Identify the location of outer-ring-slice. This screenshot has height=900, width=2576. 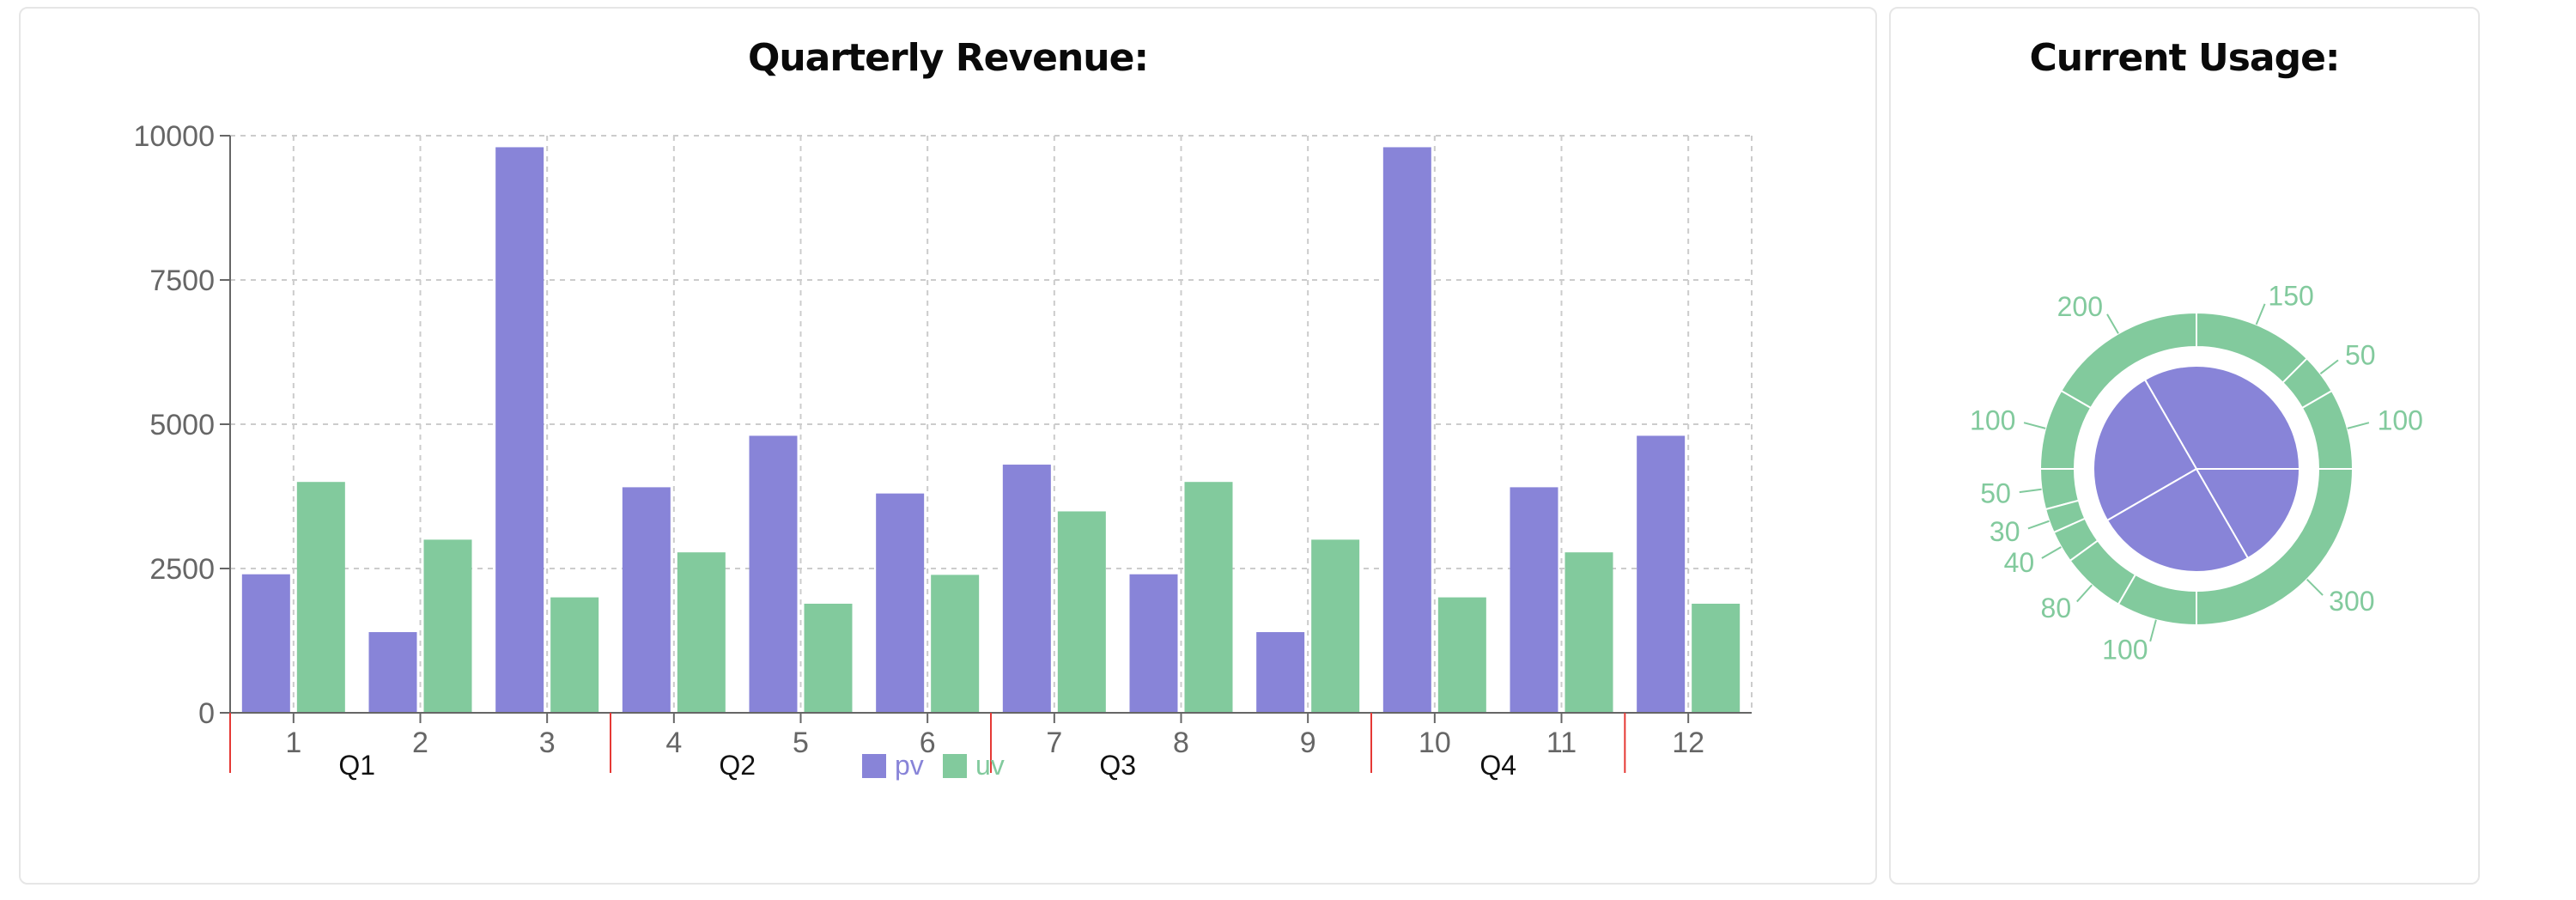
(2275, 547).